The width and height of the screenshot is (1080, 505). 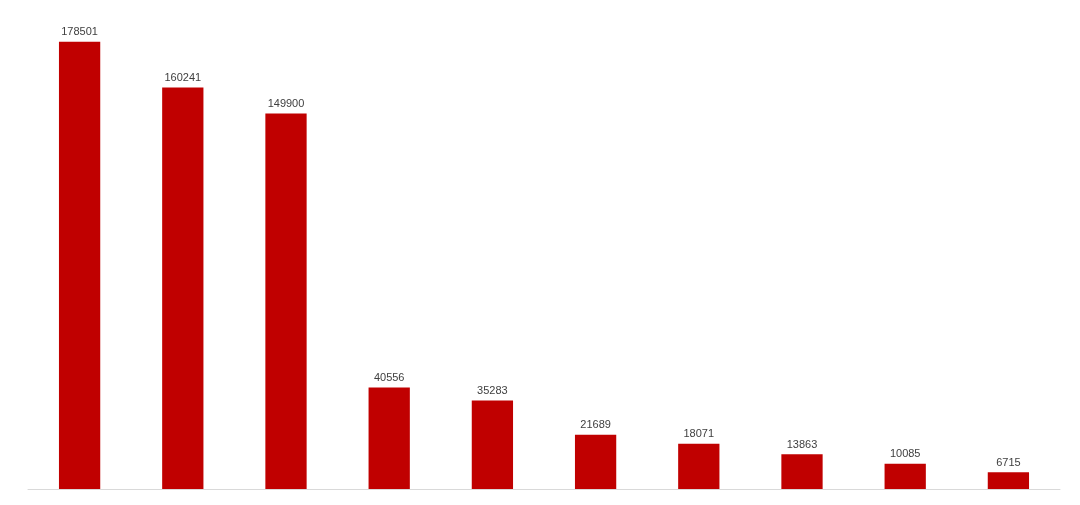 I want to click on data-label: 13863, so click(x=802, y=443).